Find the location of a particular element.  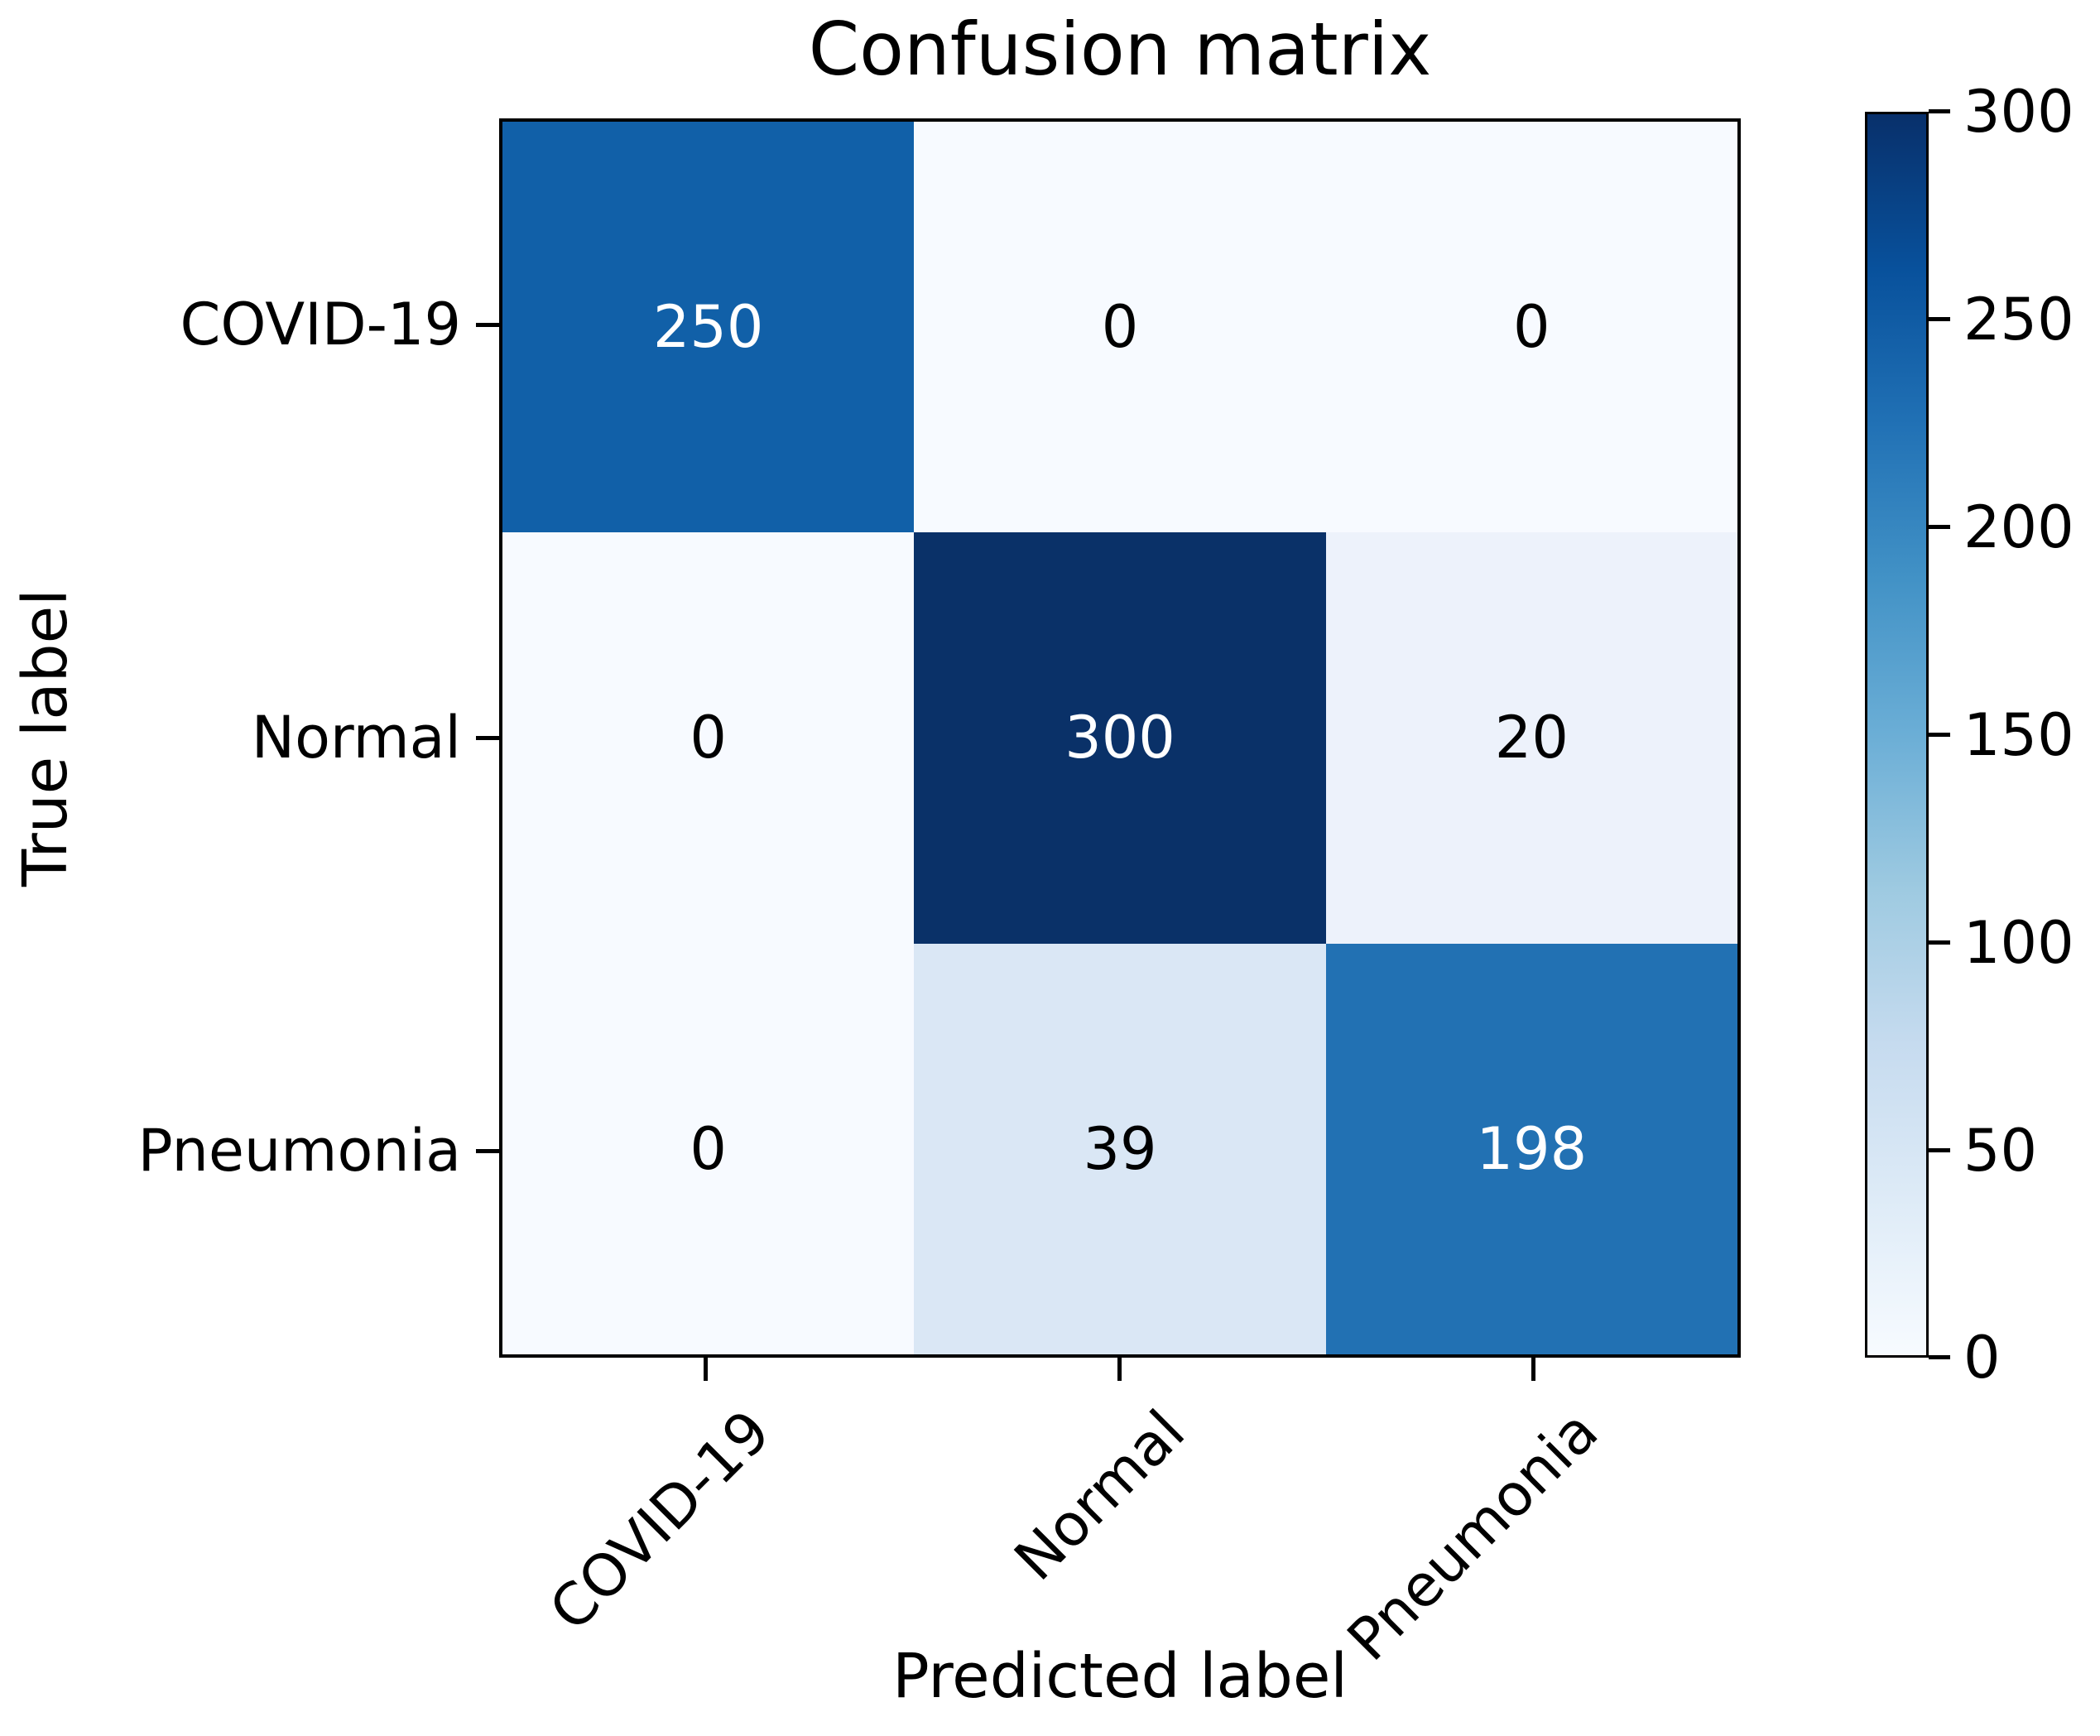

colorbar-tick-label-200: 200 is located at coordinates (2019, 527).